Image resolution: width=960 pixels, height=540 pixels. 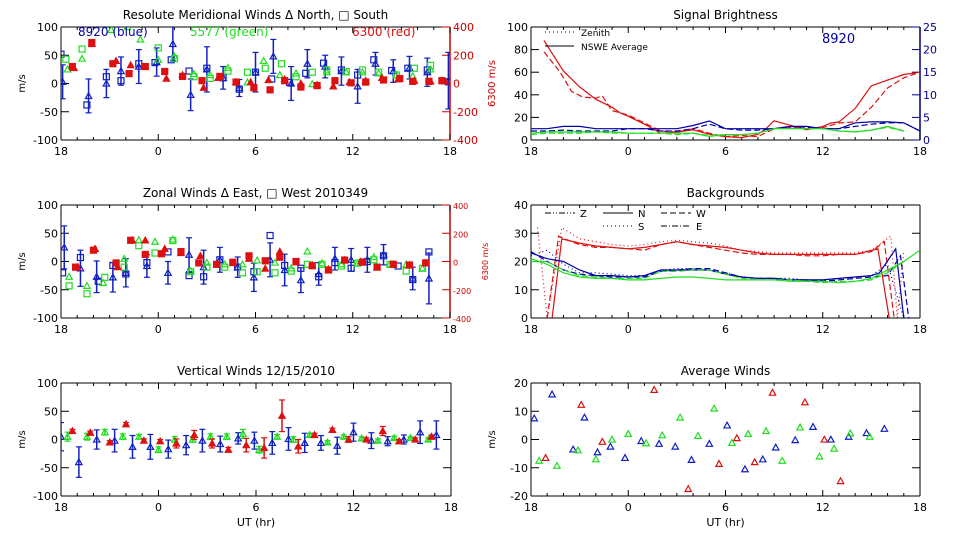 I want to click on legend: Zenith NSWE Average, so click(x=596, y=41).